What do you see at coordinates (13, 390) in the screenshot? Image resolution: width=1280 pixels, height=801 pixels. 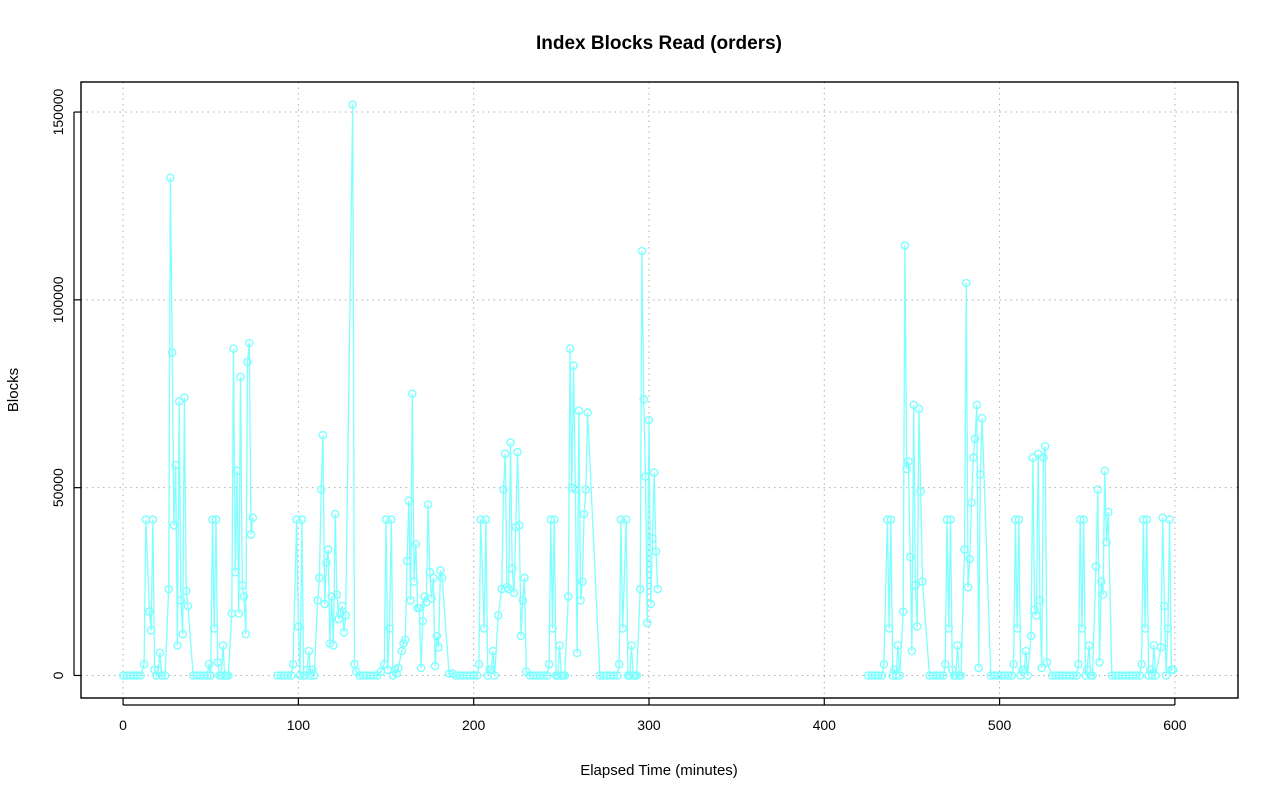 I see `y-axis-label: Blocks` at bounding box center [13, 390].